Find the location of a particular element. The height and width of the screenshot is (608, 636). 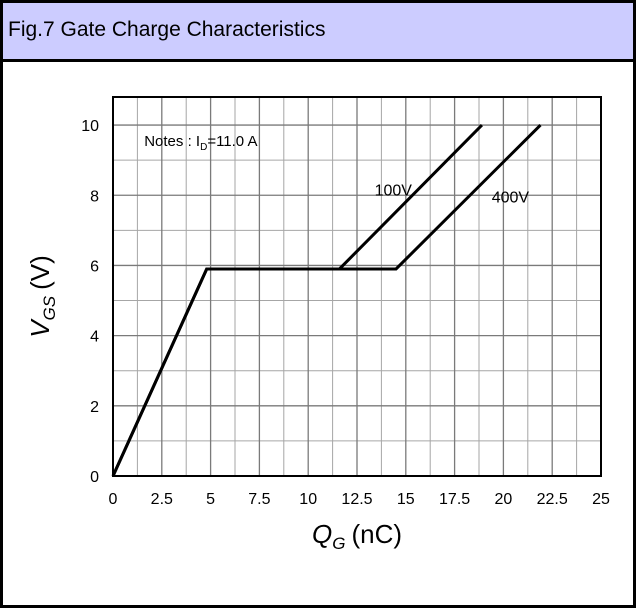

x-tick-label: 10 is located at coordinates (308, 499).